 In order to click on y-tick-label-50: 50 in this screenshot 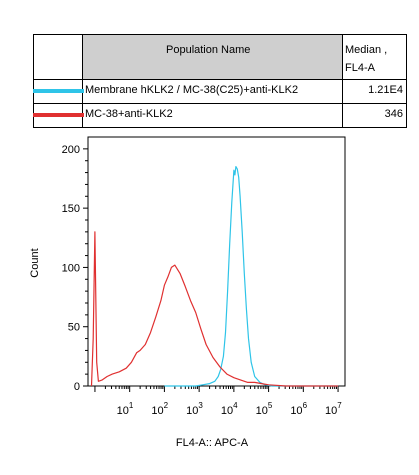, I will do `click(74, 328)`.